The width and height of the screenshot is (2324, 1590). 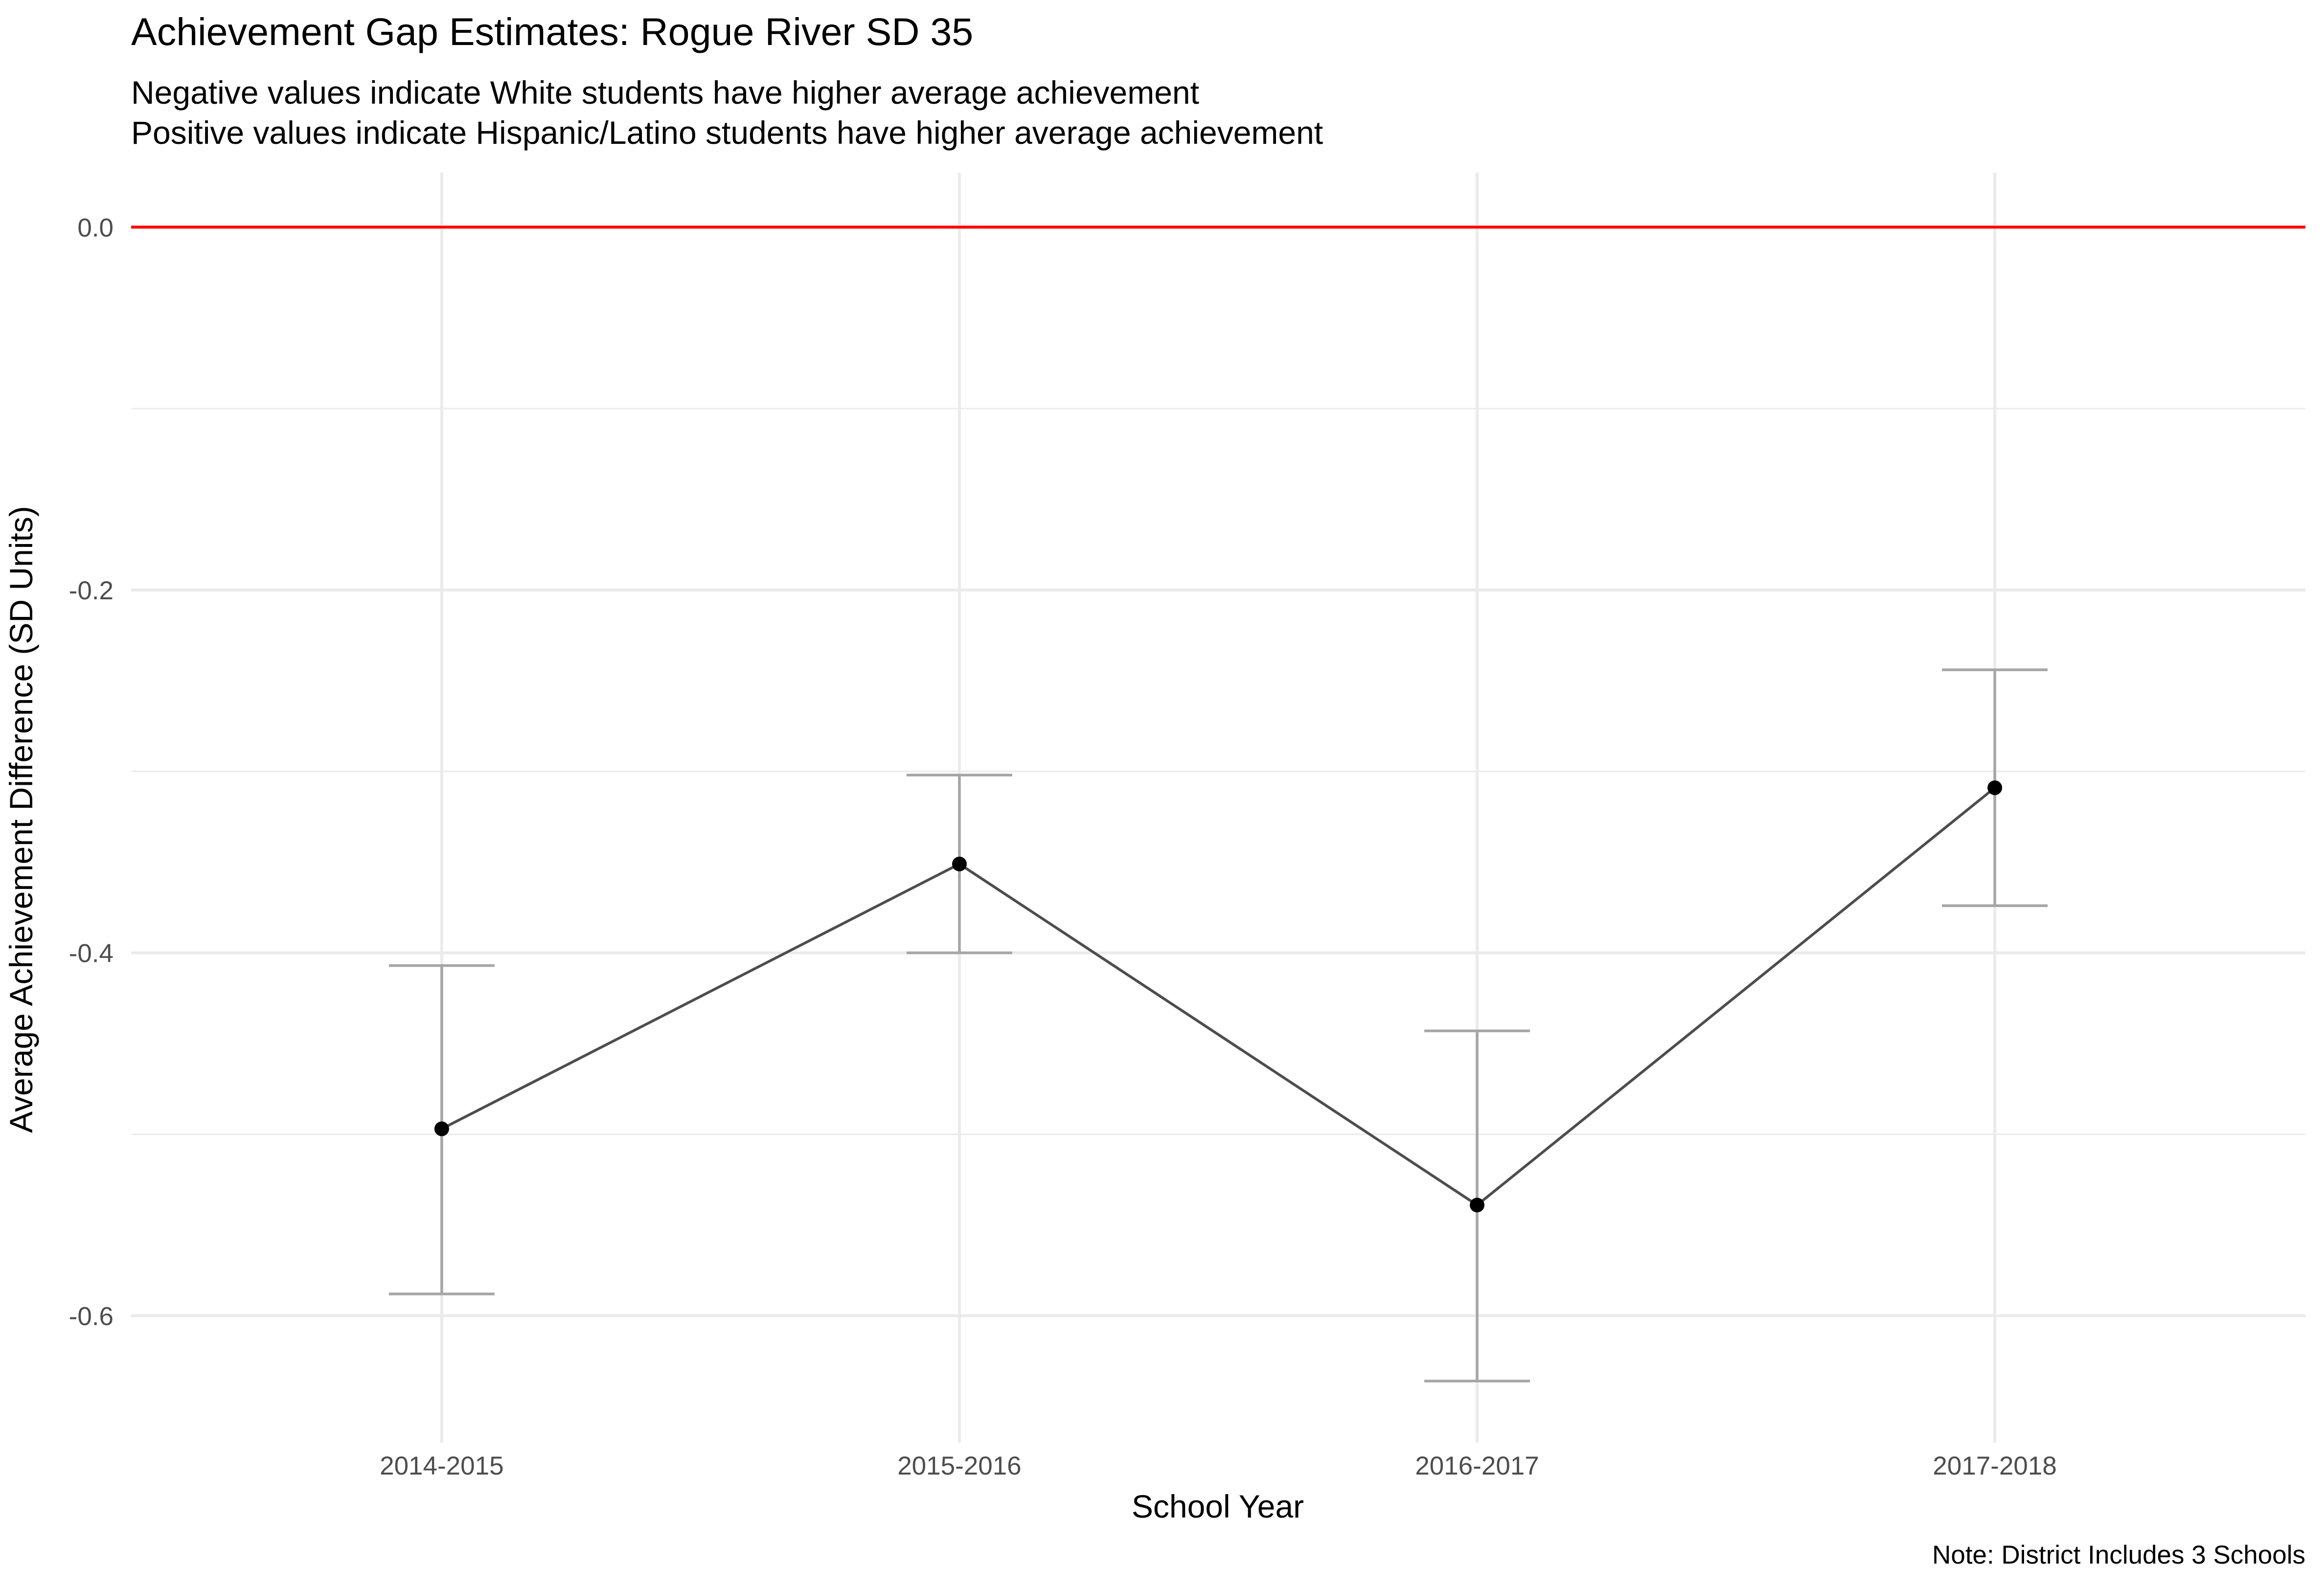 What do you see at coordinates (1218, 1506) in the screenshot?
I see `x-axis-title: School Year` at bounding box center [1218, 1506].